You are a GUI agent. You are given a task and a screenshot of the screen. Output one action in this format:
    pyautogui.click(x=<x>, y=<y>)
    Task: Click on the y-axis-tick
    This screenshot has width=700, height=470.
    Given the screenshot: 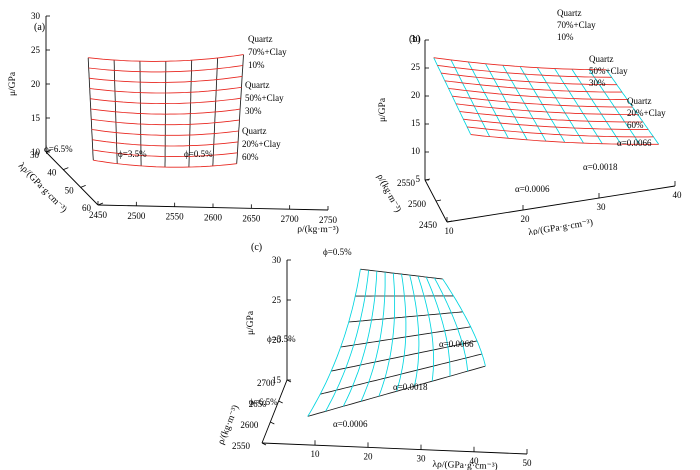 What is the action you would take?
    pyautogui.click(x=100, y=204)
    